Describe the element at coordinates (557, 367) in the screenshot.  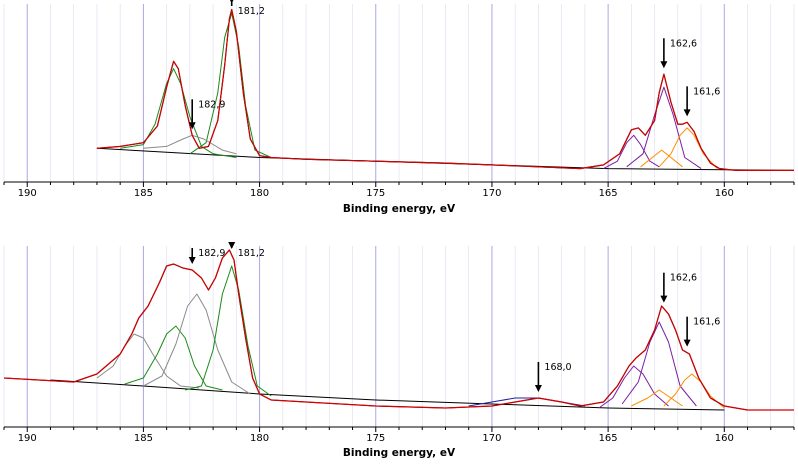
I see `peak-label: 168,0` at that location.